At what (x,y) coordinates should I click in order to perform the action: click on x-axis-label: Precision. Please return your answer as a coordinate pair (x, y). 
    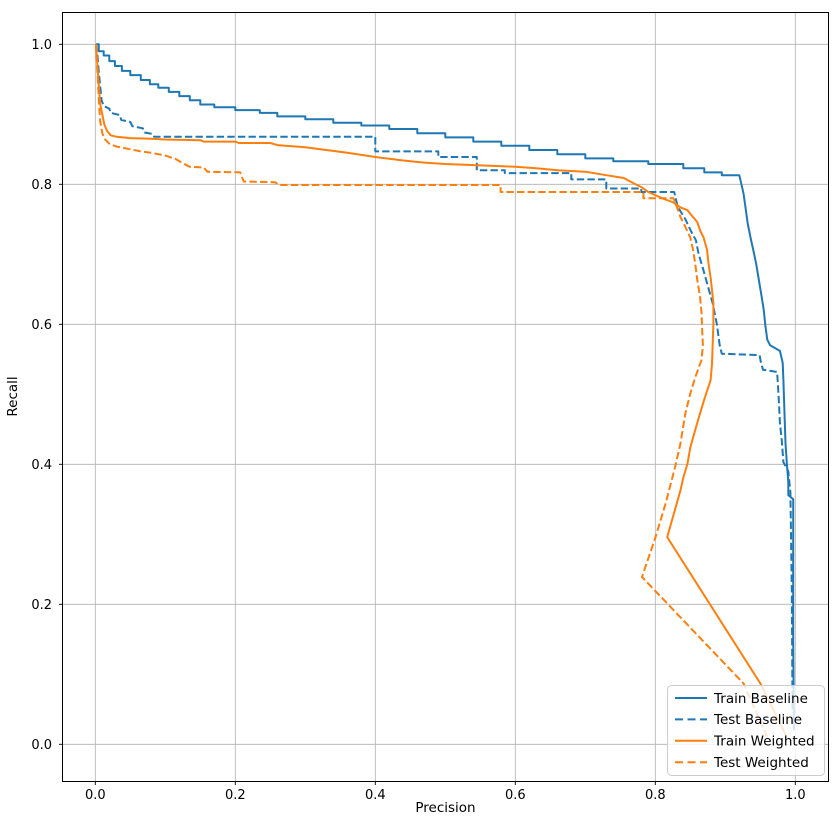
    Looking at the image, I should click on (445, 808).